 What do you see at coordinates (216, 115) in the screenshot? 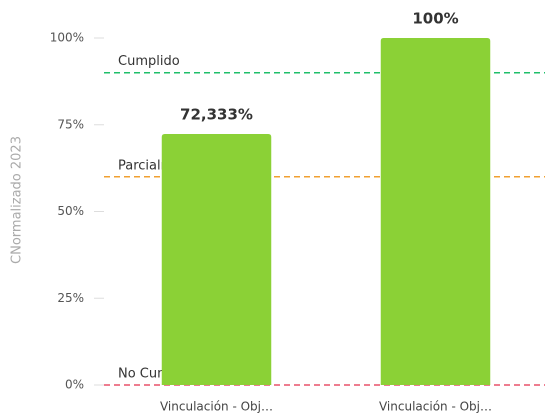
I see `value-label: 72,333%` at bounding box center [216, 115].